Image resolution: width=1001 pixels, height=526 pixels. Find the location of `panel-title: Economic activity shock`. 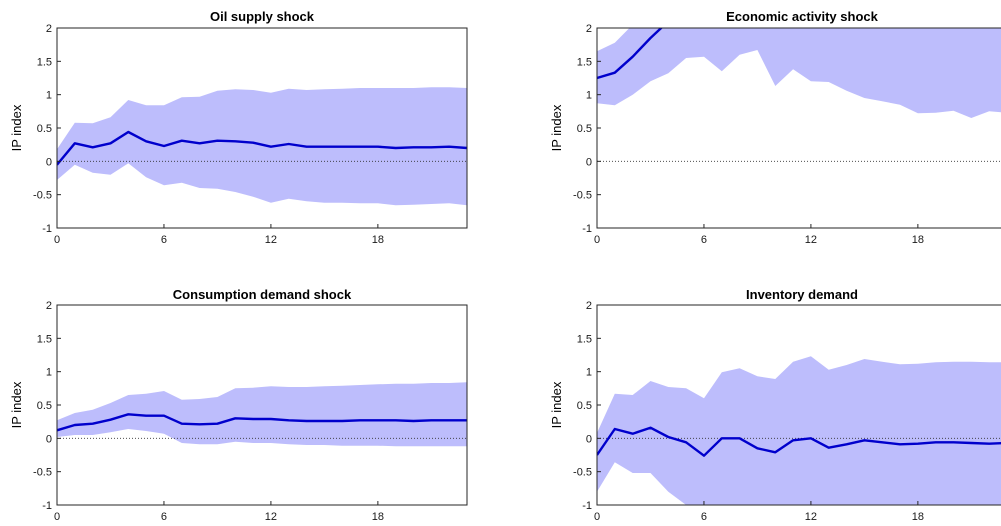

panel-title: Economic activity shock is located at coordinates (802, 16).